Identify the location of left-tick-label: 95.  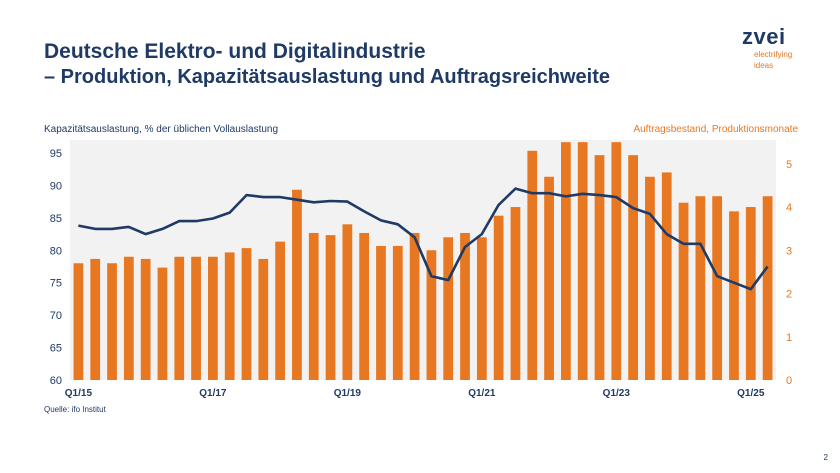
(56, 154).